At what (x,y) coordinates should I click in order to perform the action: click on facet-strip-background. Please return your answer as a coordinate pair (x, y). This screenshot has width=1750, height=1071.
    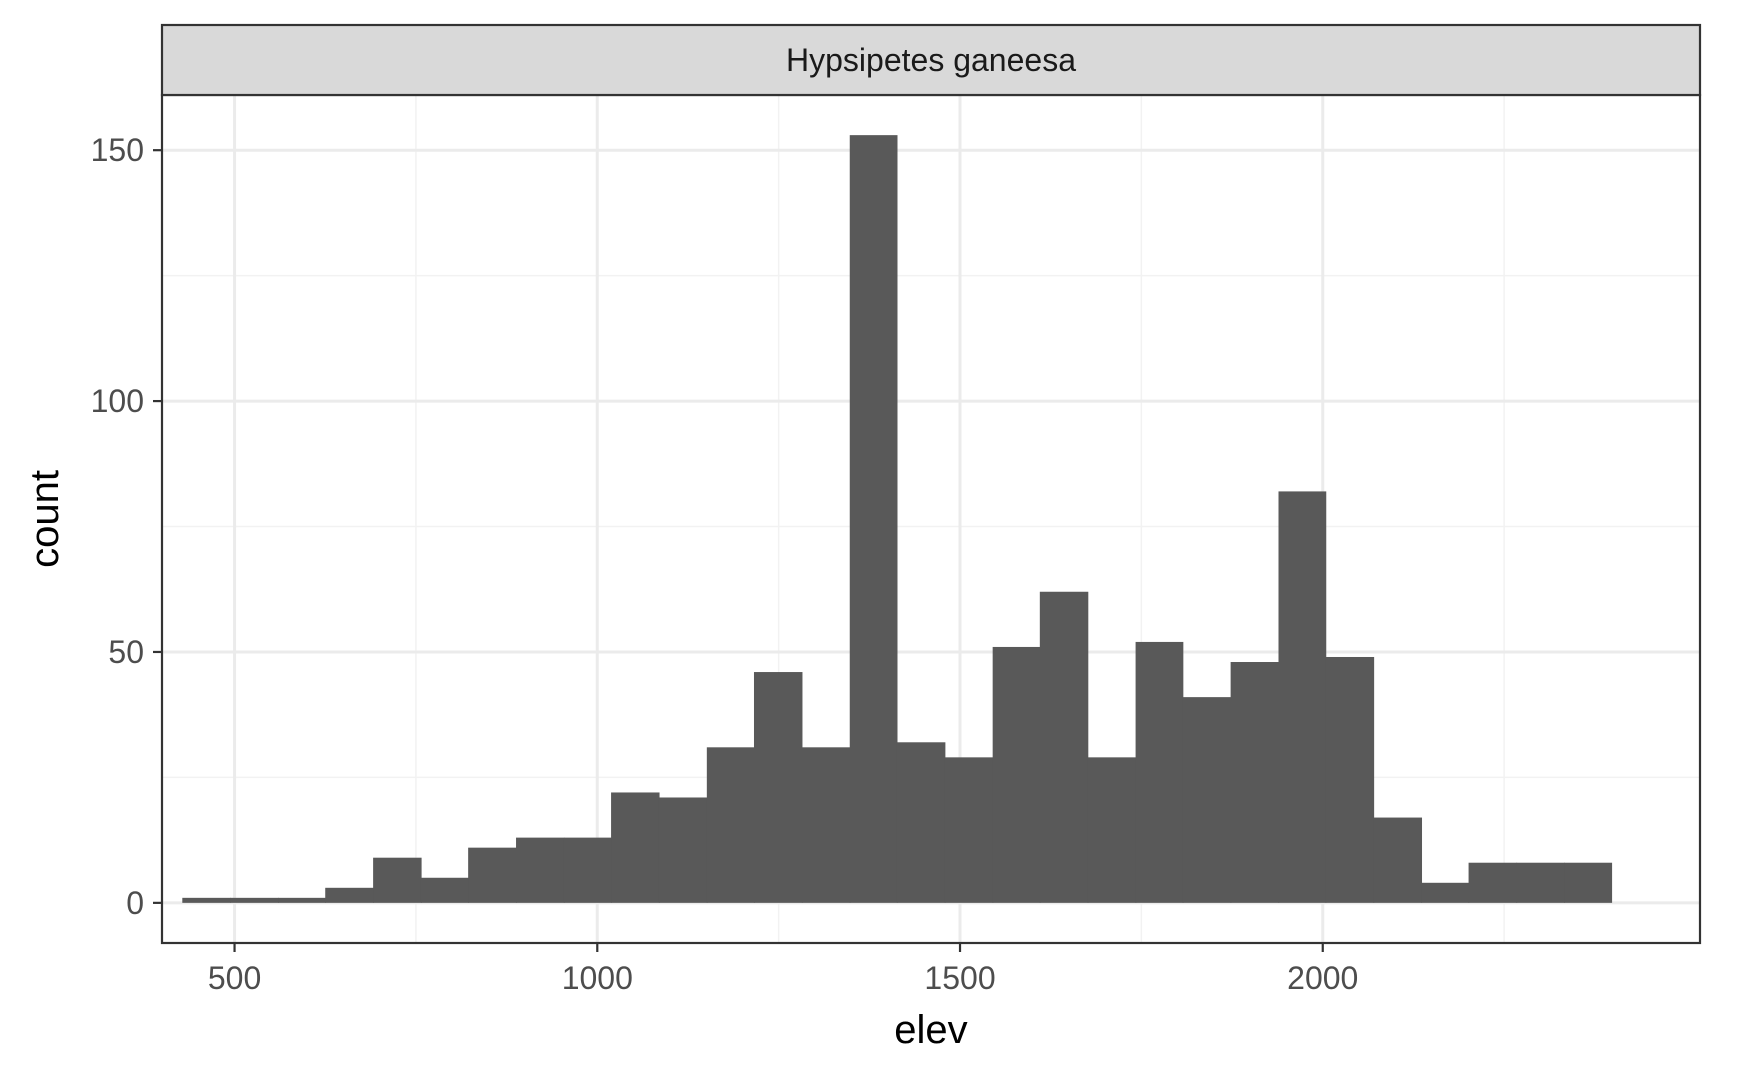
    Looking at the image, I should click on (931, 60).